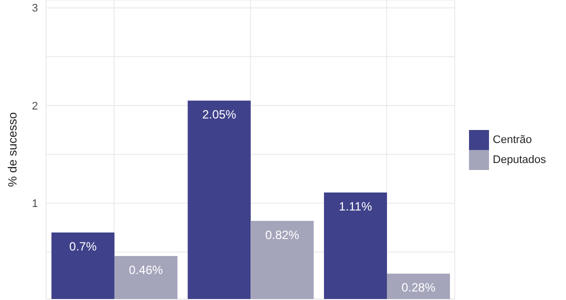  I want to click on y-tick-label: 1, so click(35, 204).